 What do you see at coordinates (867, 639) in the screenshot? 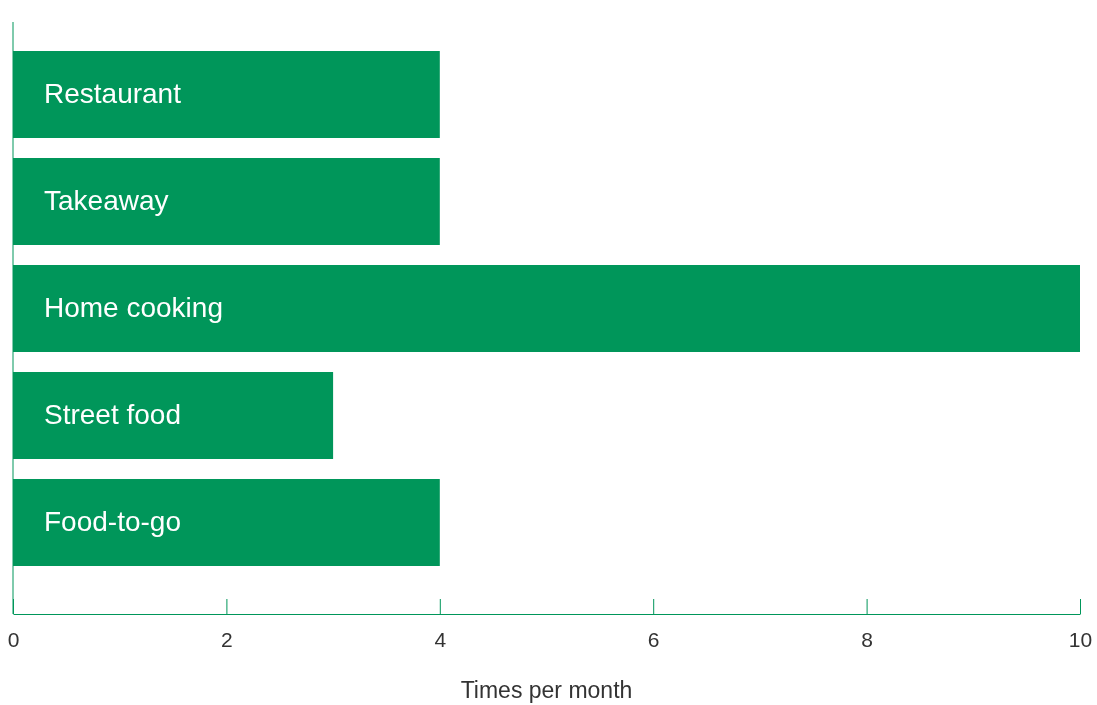
I see `x-tick-label: 8` at bounding box center [867, 639].